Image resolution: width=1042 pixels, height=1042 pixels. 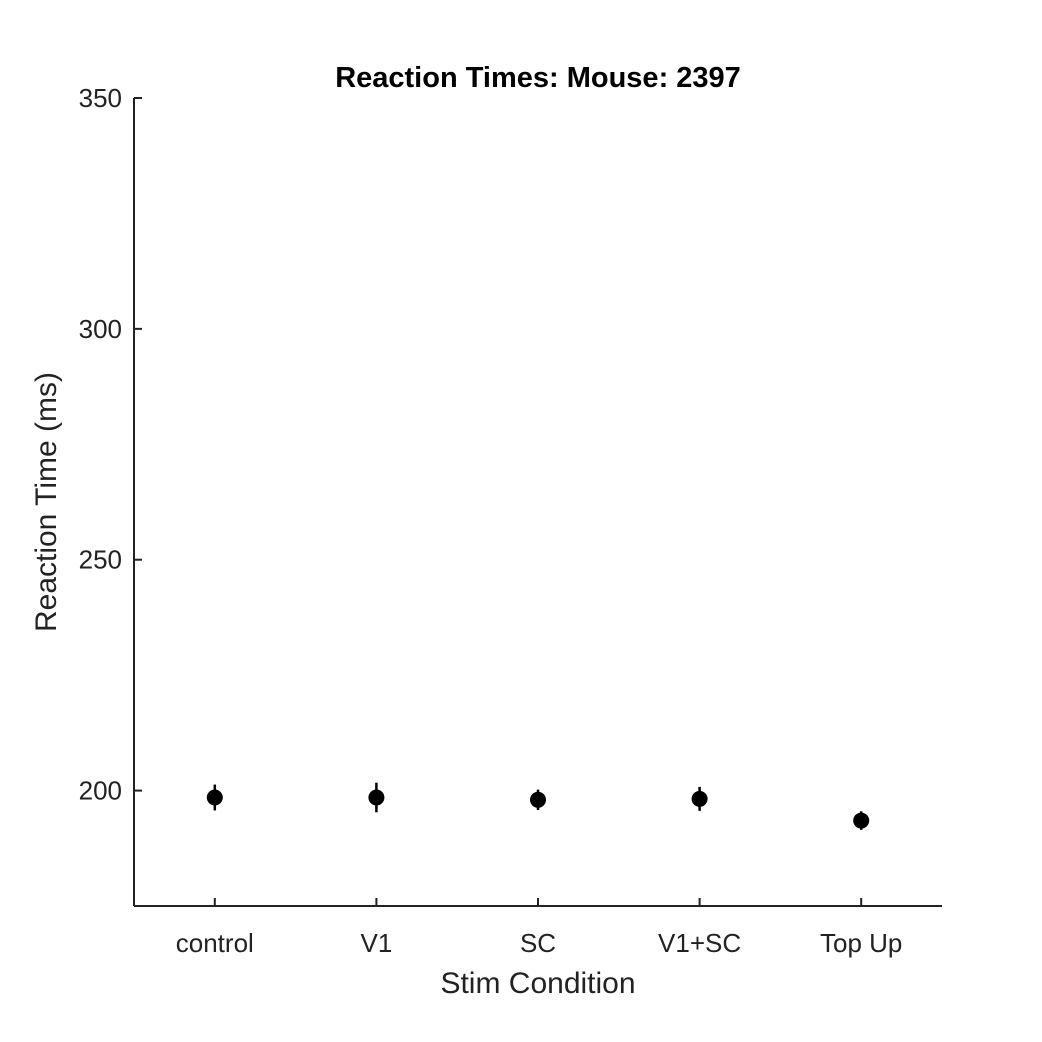 I want to click on y-tick-label: 350, so click(x=100, y=98).